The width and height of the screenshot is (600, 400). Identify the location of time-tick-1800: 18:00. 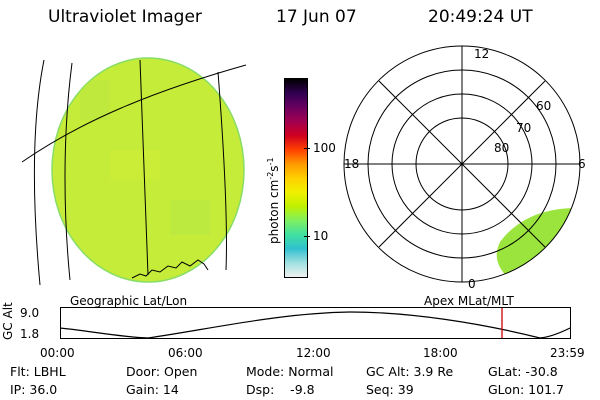
(440, 353).